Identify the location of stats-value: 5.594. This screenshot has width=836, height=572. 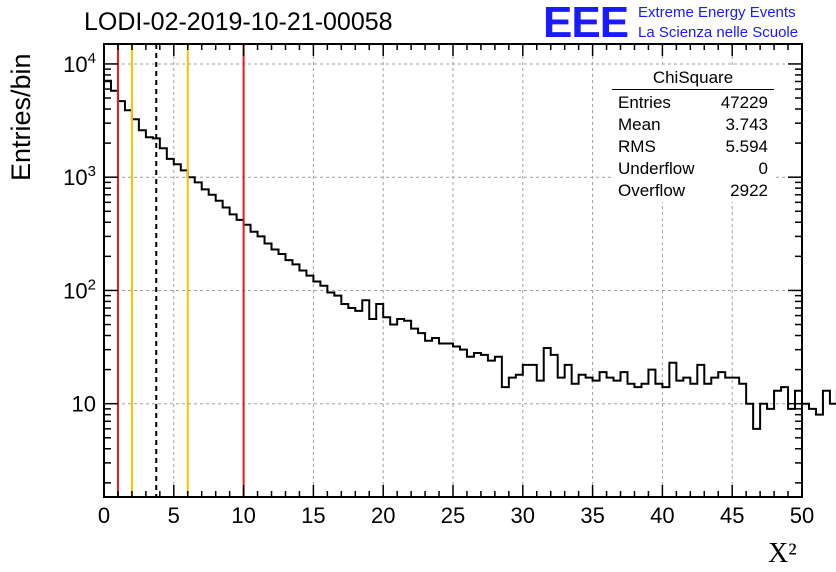
(746, 146).